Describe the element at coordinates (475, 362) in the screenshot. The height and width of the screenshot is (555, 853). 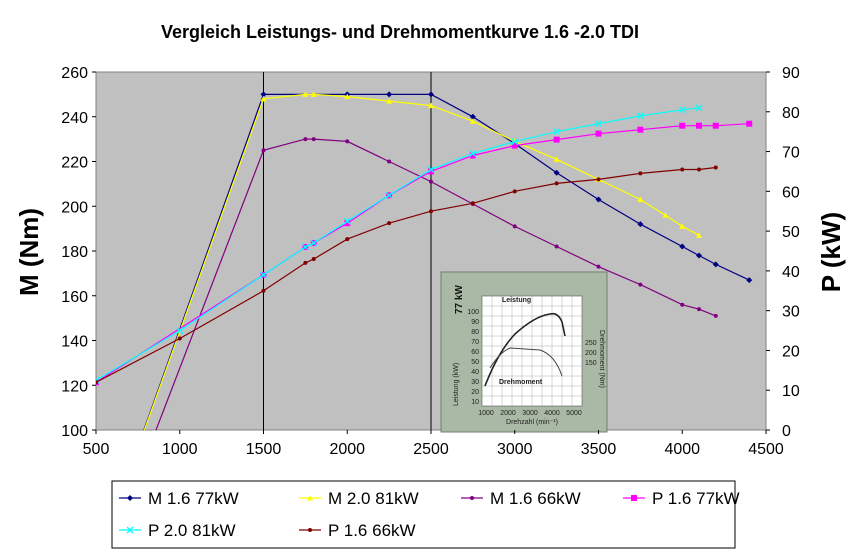
I see `inset-y-tick: 50` at that location.